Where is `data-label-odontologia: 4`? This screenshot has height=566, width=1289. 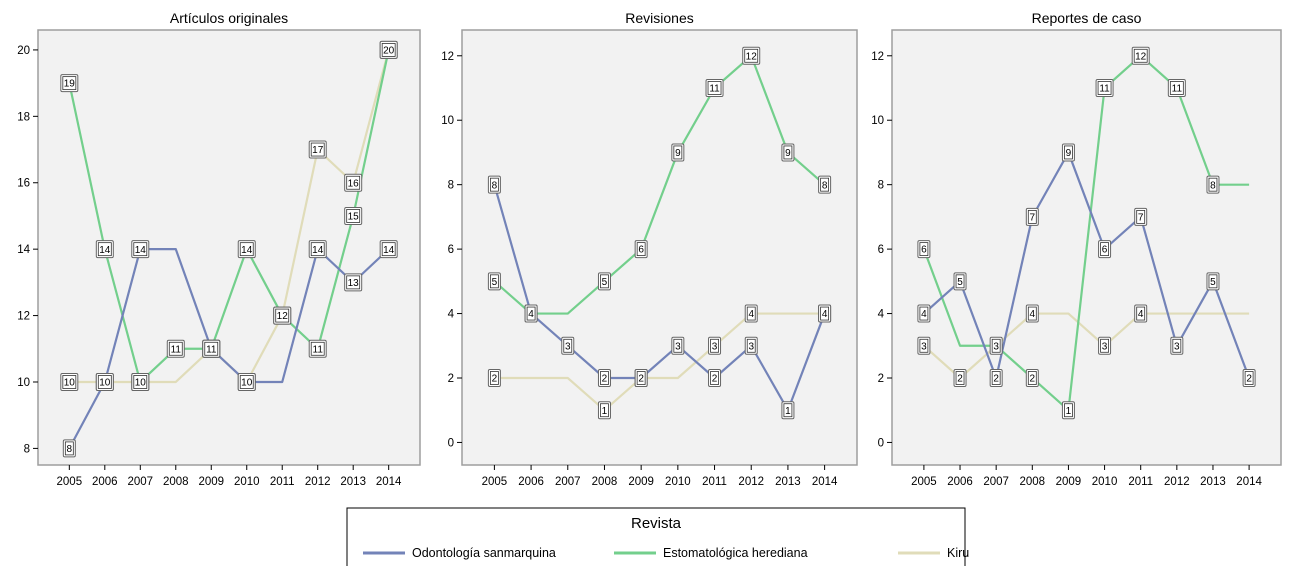
data-label-odontologia: 4 is located at coordinates (924, 313).